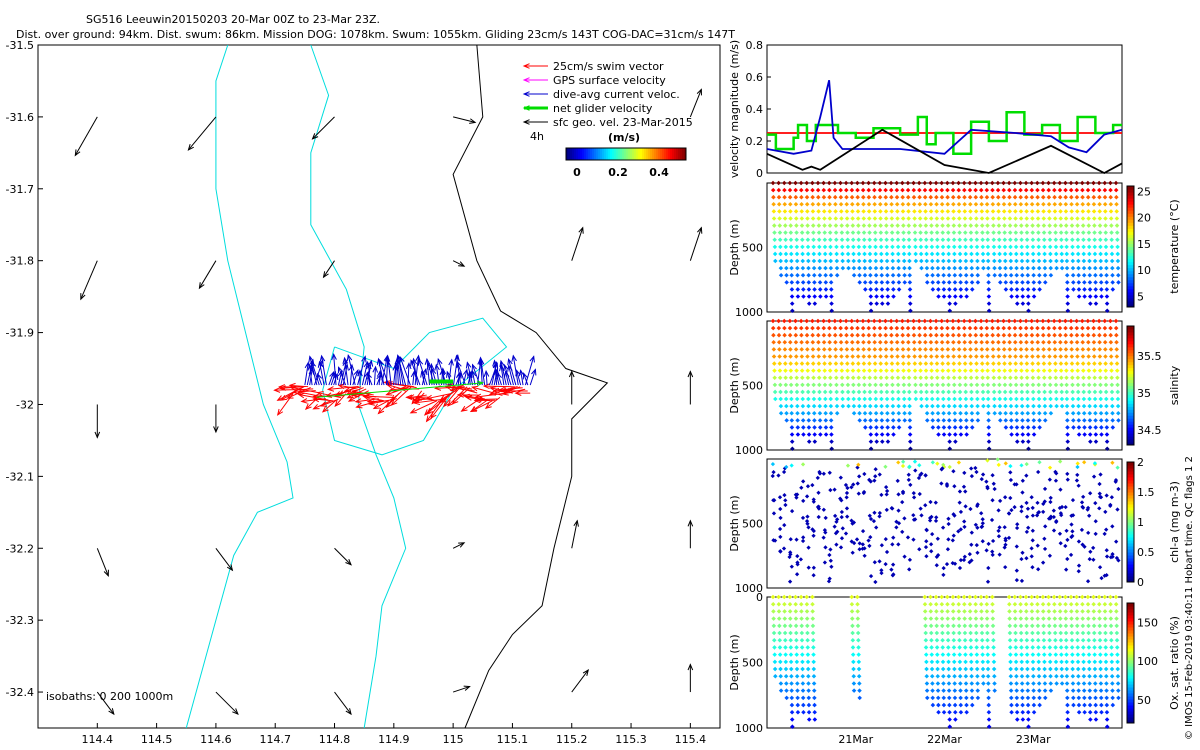 This screenshot has width=1200, height=750. Describe the element at coordinates (1130, 246) in the screenshot. I see `colorbar-frame` at that location.